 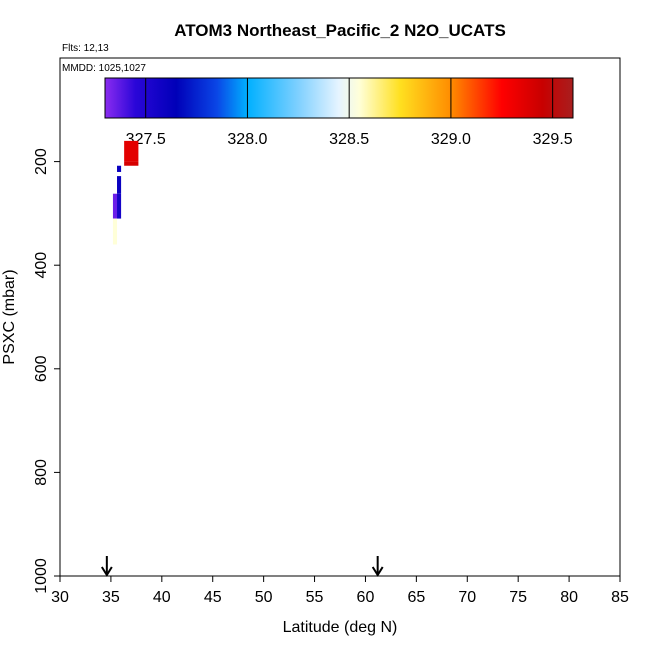 I want to click on x-axis-label: Latitude (deg N), so click(x=340, y=627).